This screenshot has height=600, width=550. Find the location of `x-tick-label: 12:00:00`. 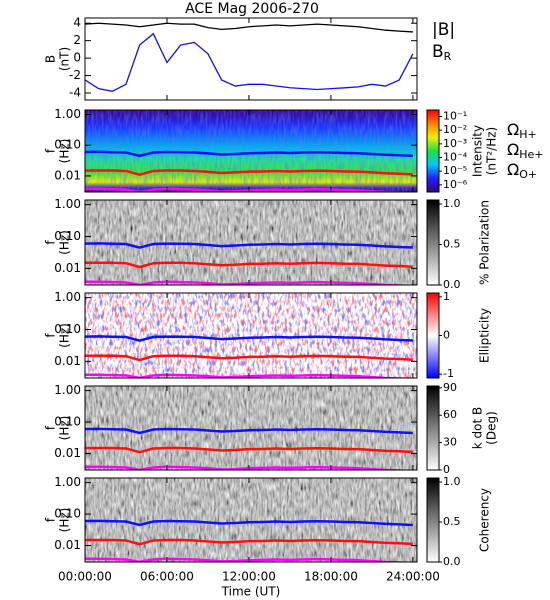

x-tick-label: 12:00:00 is located at coordinates (249, 577).